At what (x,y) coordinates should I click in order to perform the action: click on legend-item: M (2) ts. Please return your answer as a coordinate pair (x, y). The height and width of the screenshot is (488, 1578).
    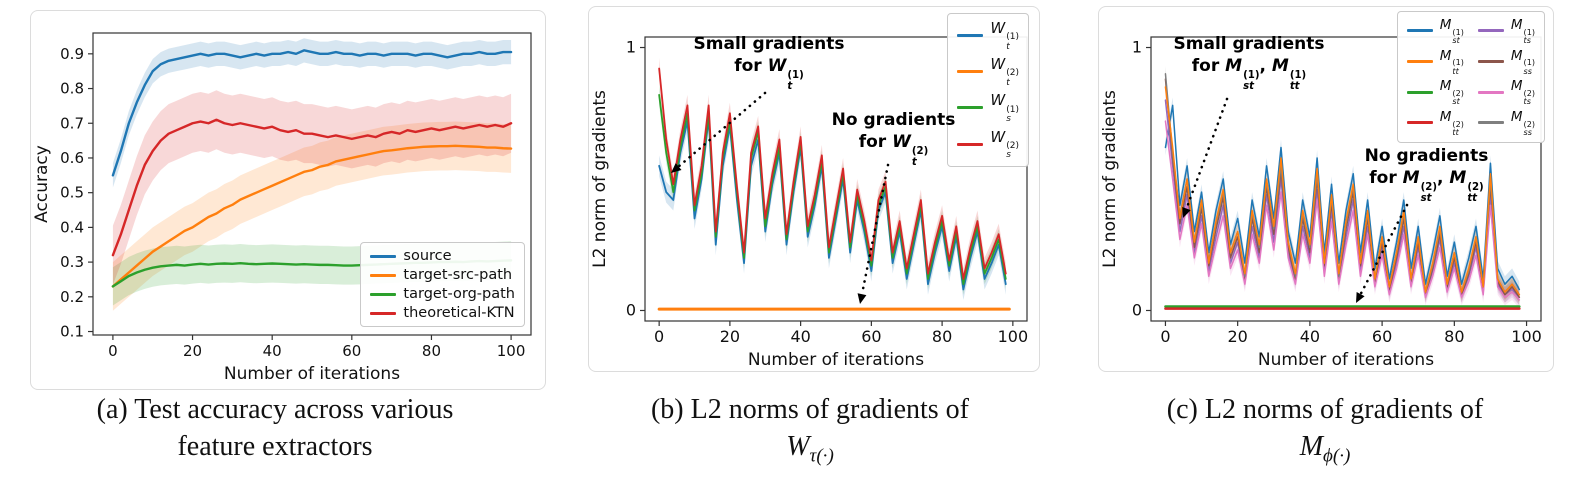
    Looking at the image, I should click on (1506, 92).